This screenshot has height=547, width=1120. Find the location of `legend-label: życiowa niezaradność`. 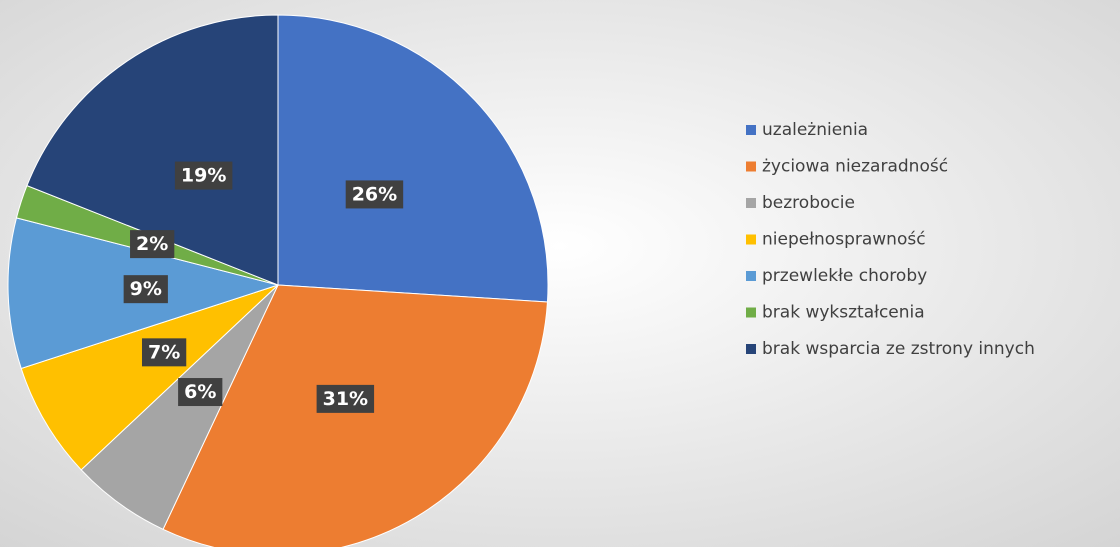

legend-label: życiowa niezaradność is located at coordinates (855, 167).